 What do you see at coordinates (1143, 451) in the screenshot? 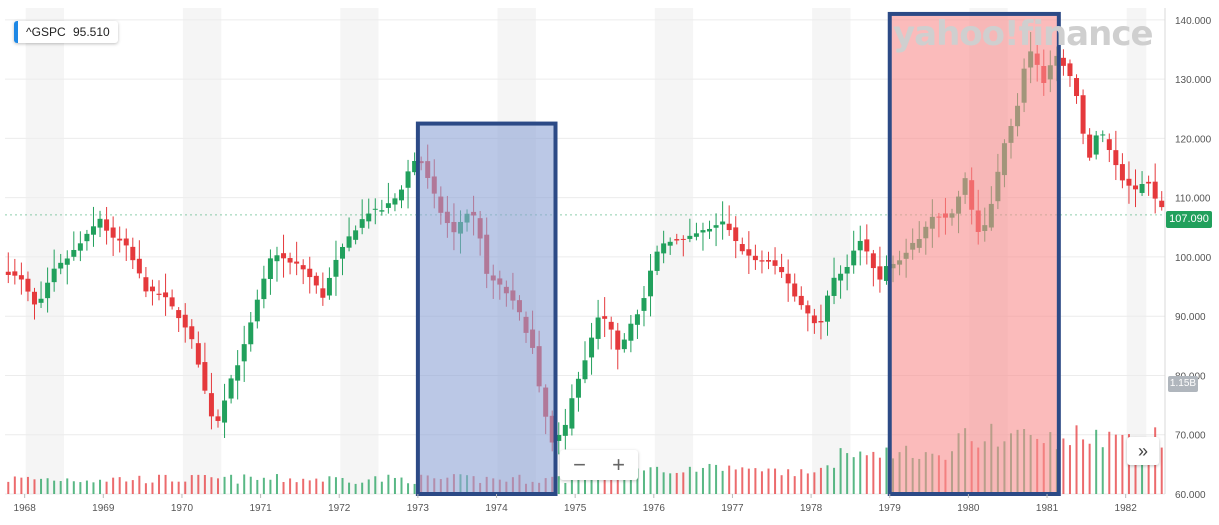
I see `scroll-forward-button: »` at bounding box center [1143, 451].